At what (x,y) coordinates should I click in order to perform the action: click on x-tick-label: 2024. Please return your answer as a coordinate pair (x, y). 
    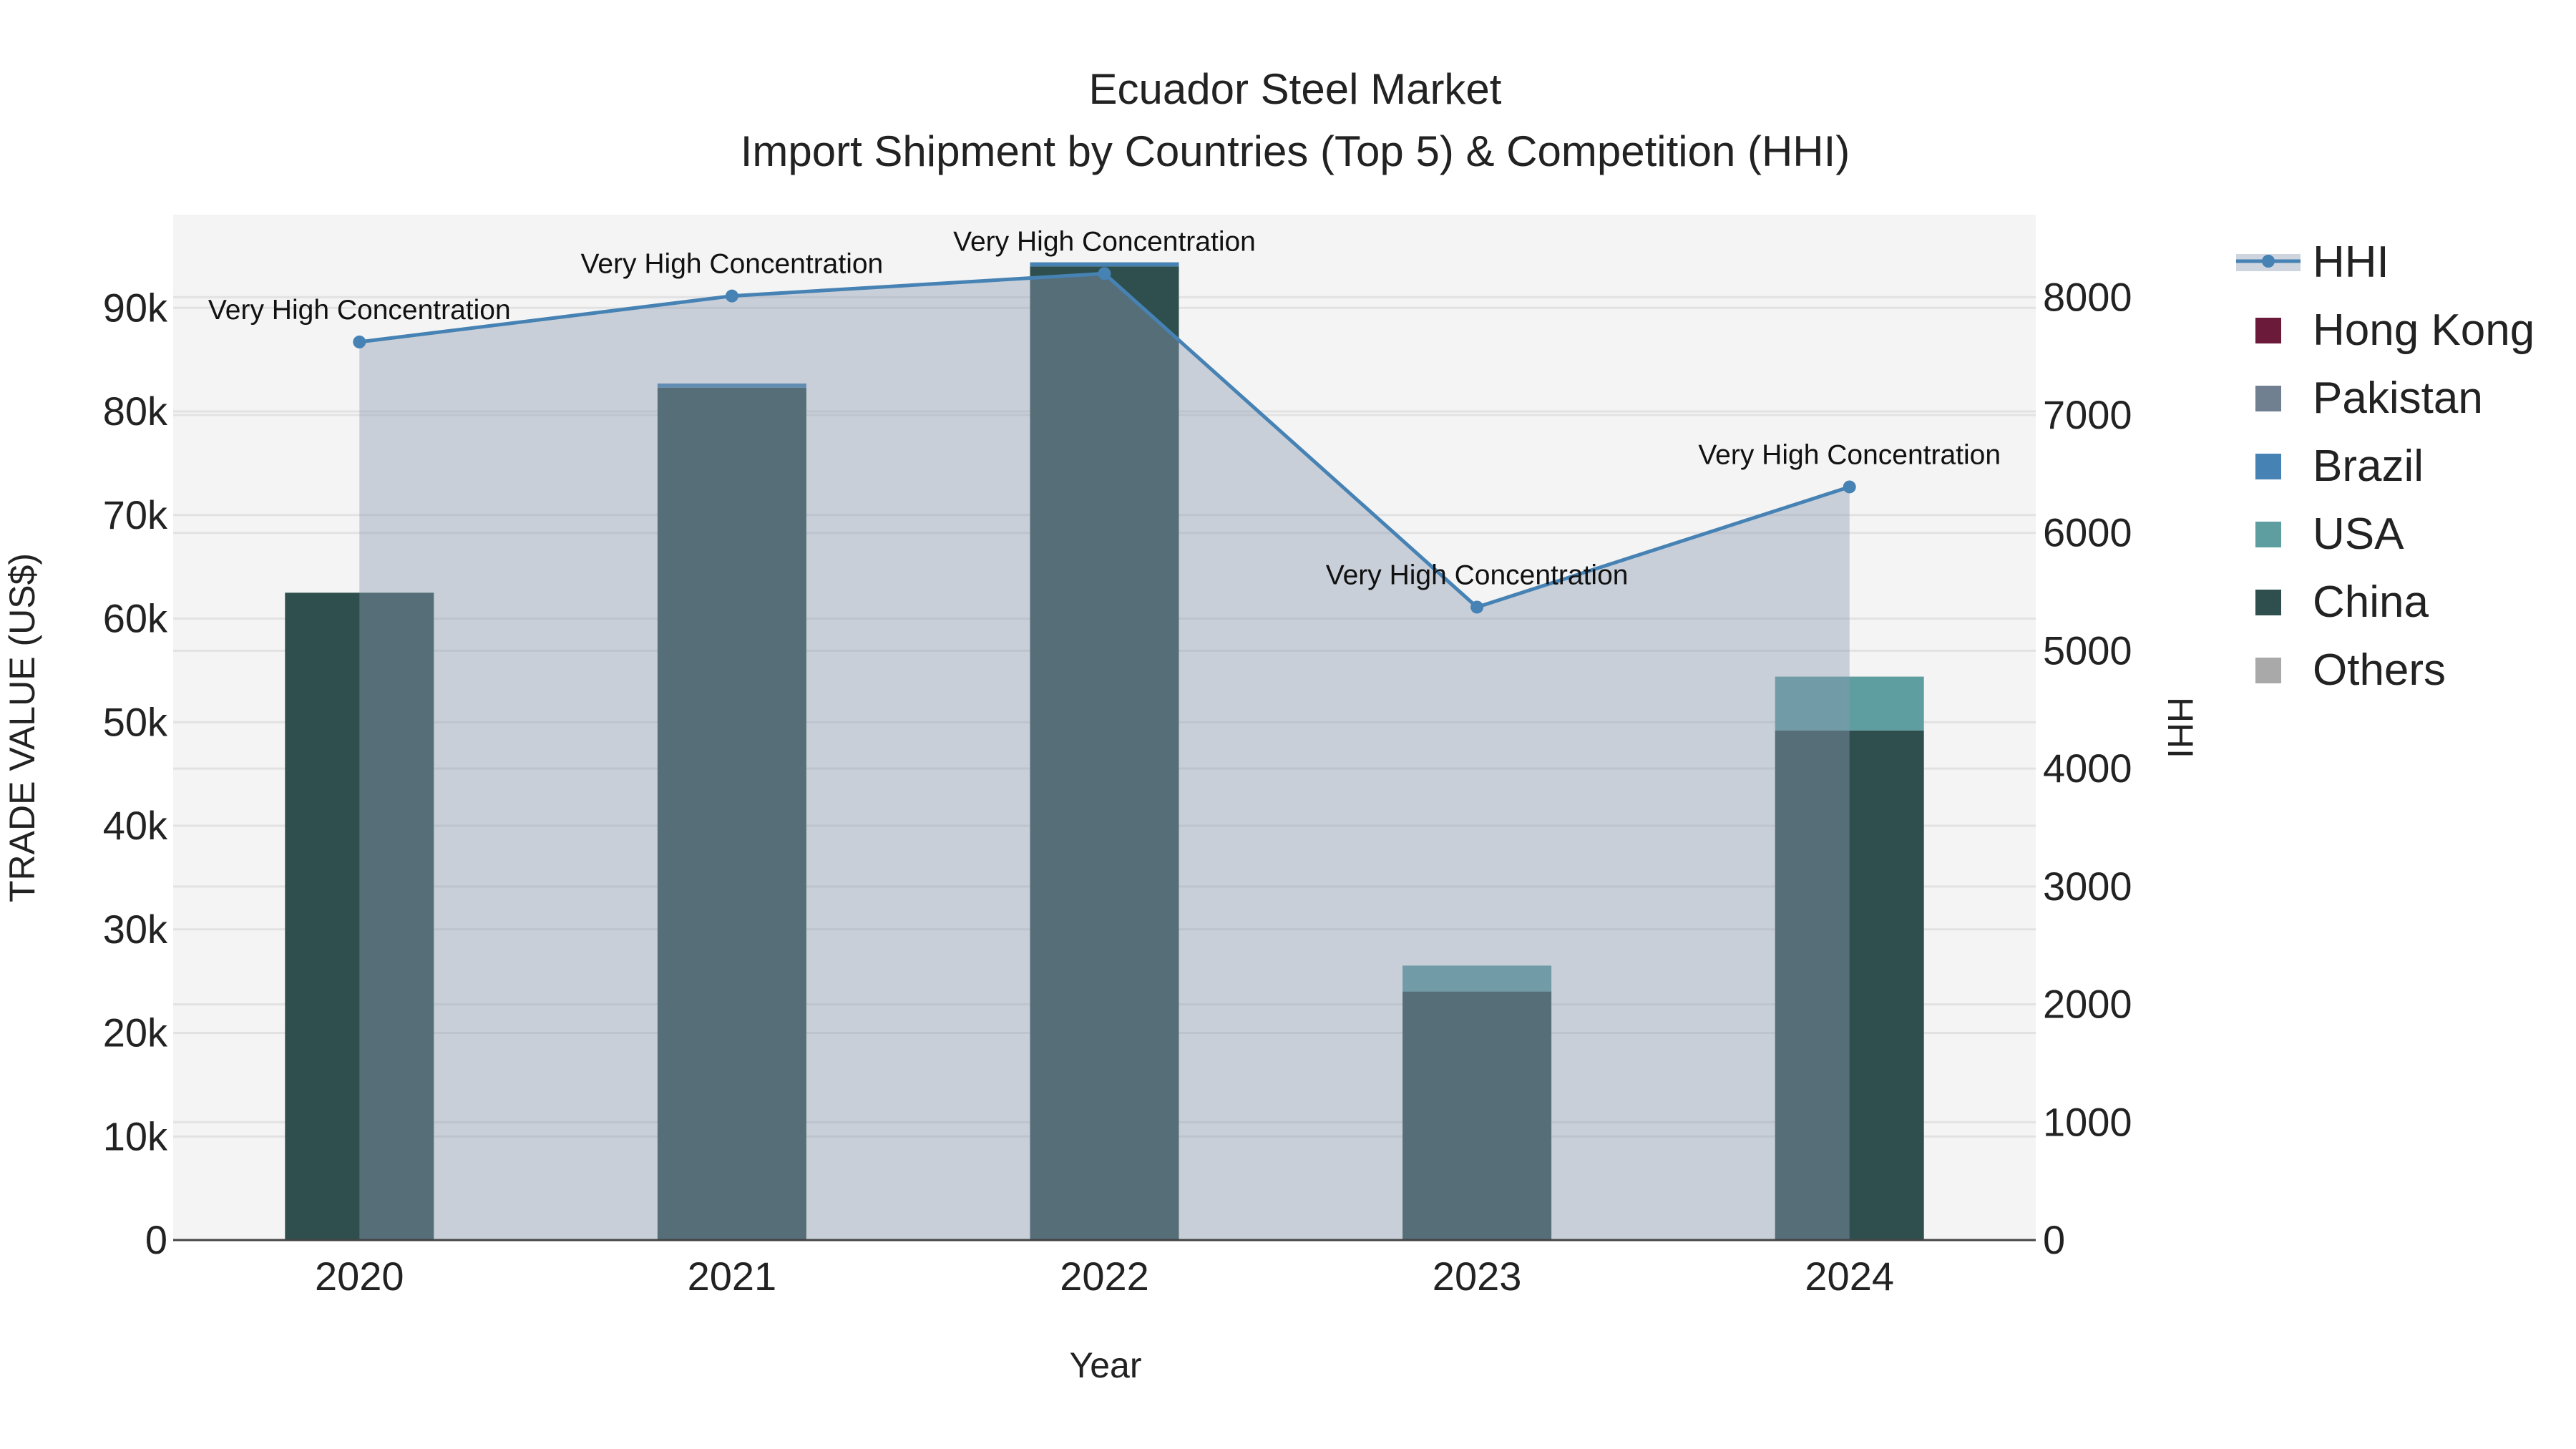
    Looking at the image, I should click on (1849, 1276).